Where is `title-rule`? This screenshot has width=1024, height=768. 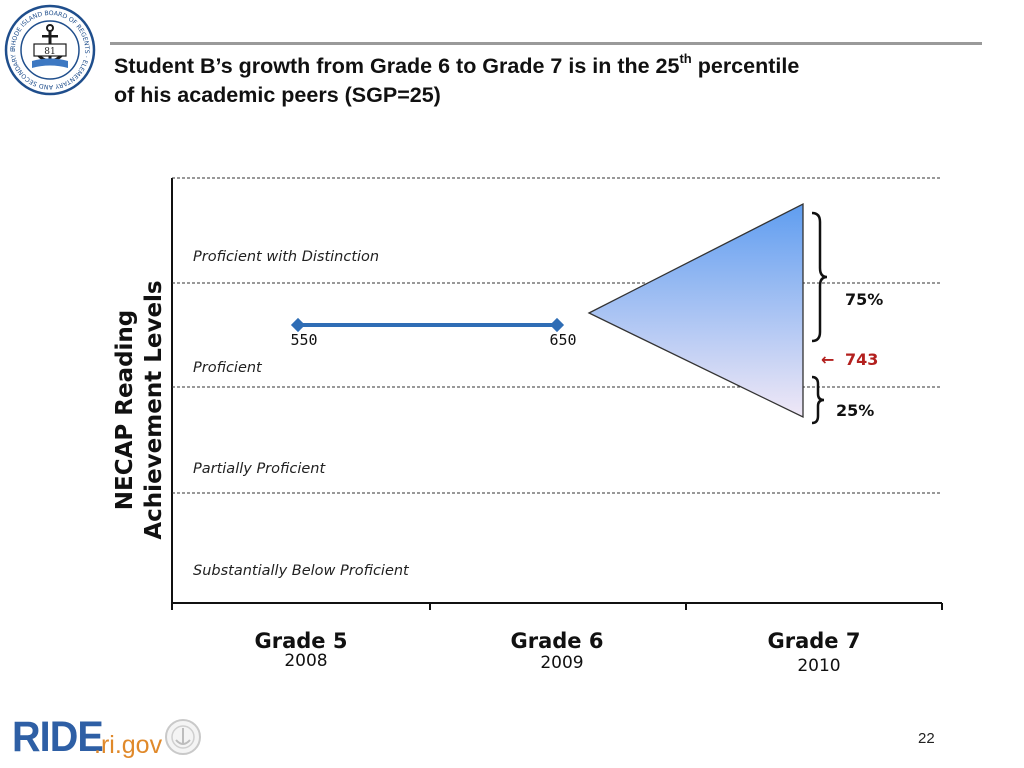
title-rule is located at coordinates (546, 43).